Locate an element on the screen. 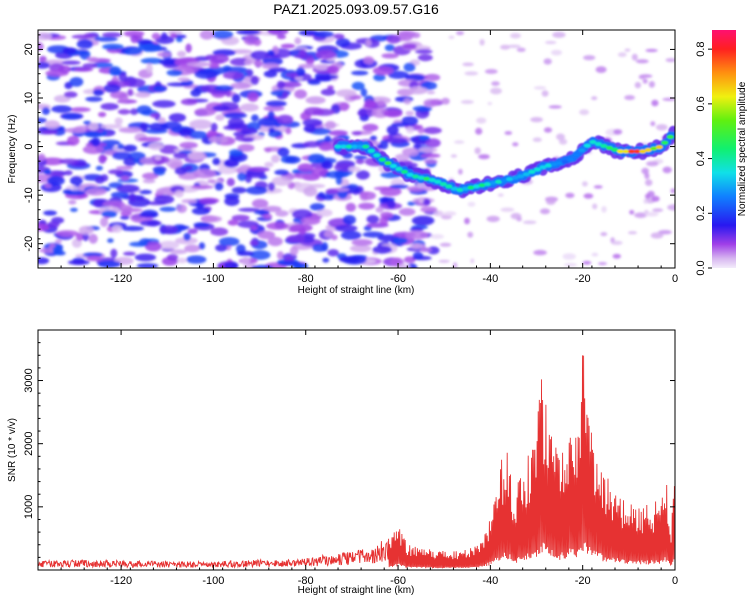  x-tick-label: -40 is located at coordinates (490, 581).